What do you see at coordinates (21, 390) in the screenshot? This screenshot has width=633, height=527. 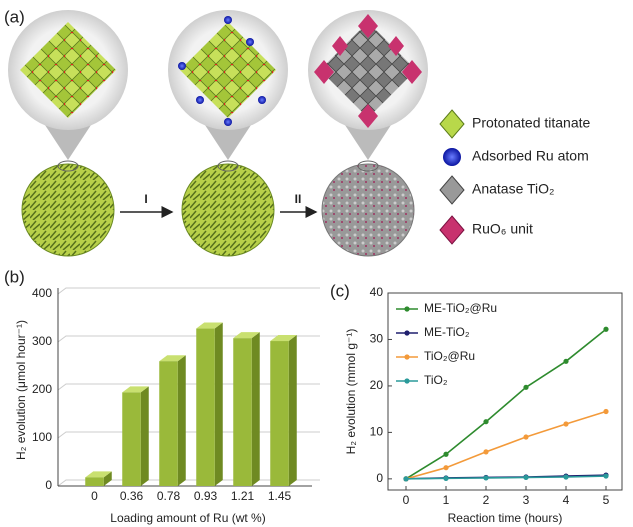 I see `y-axis-label: H₂ evolution (μmol hour⁻¹)` at bounding box center [21, 390].